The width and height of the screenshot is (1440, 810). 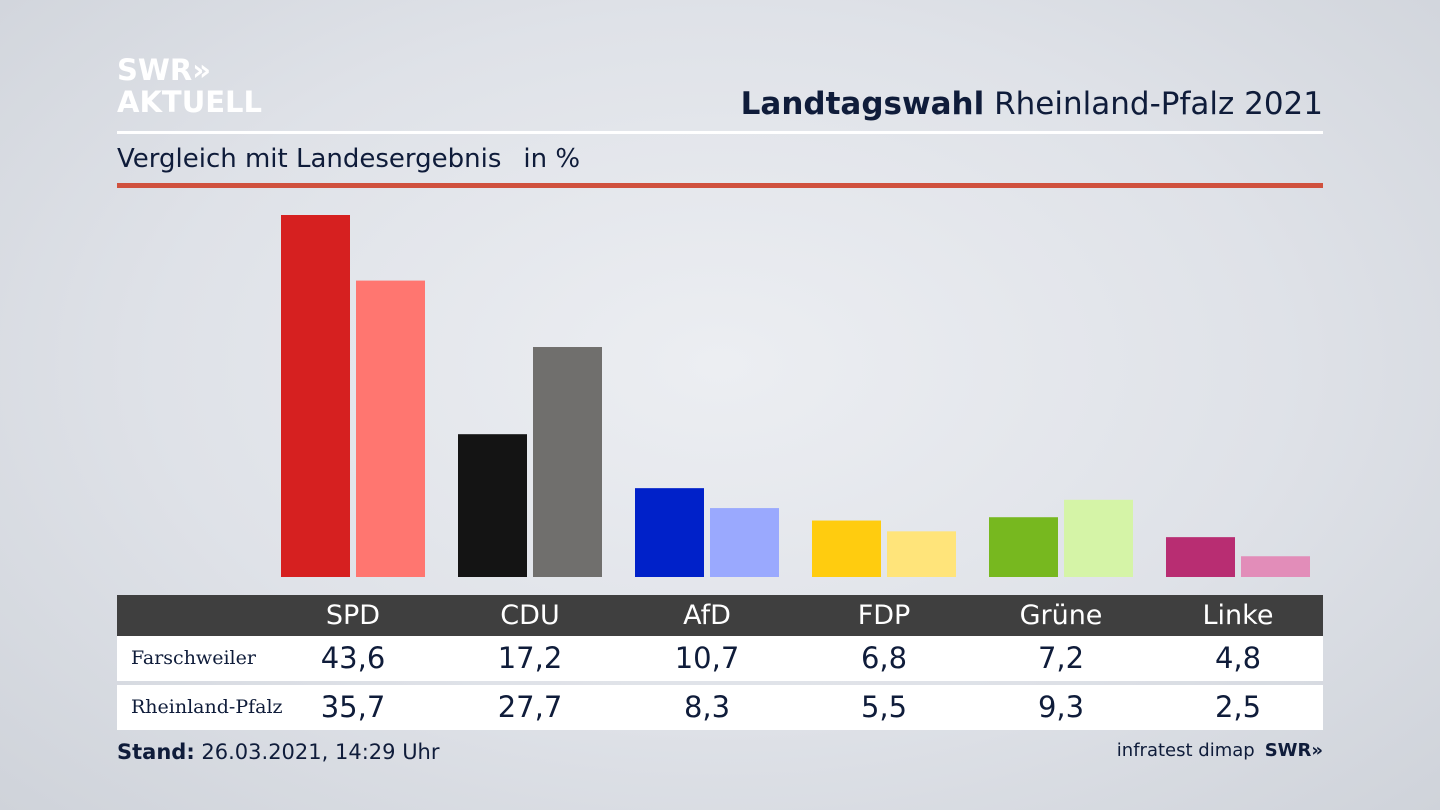 What do you see at coordinates (720, 132) in the screenshot?
I see `header-divider` at bounding box center [720, 132].